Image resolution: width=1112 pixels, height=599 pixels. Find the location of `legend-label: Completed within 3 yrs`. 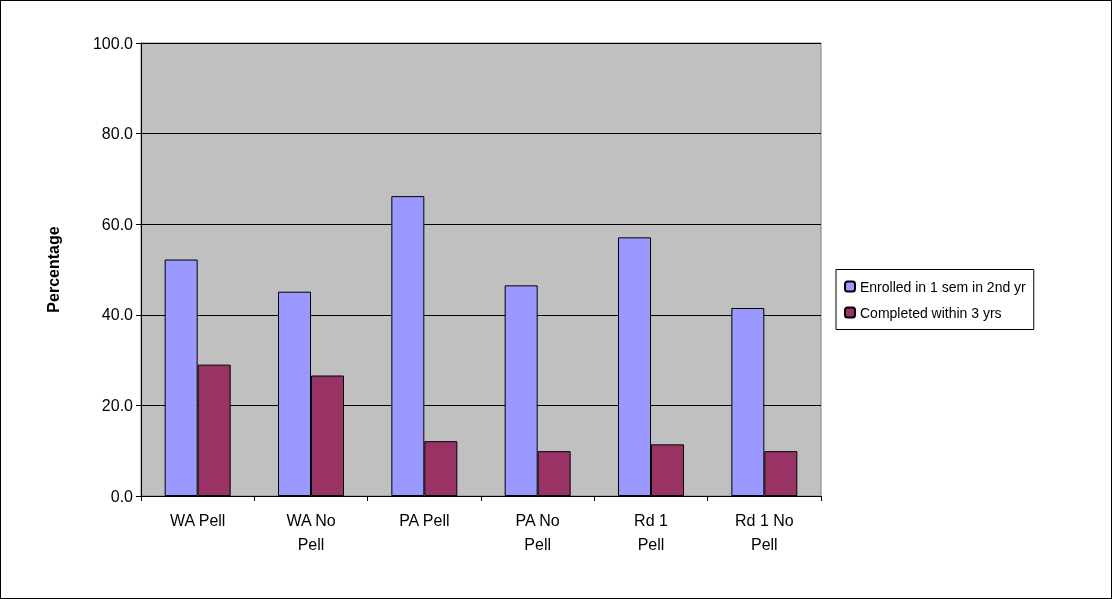

legend-label: Completed within 3 yrs is located at coordinates (931, 312).